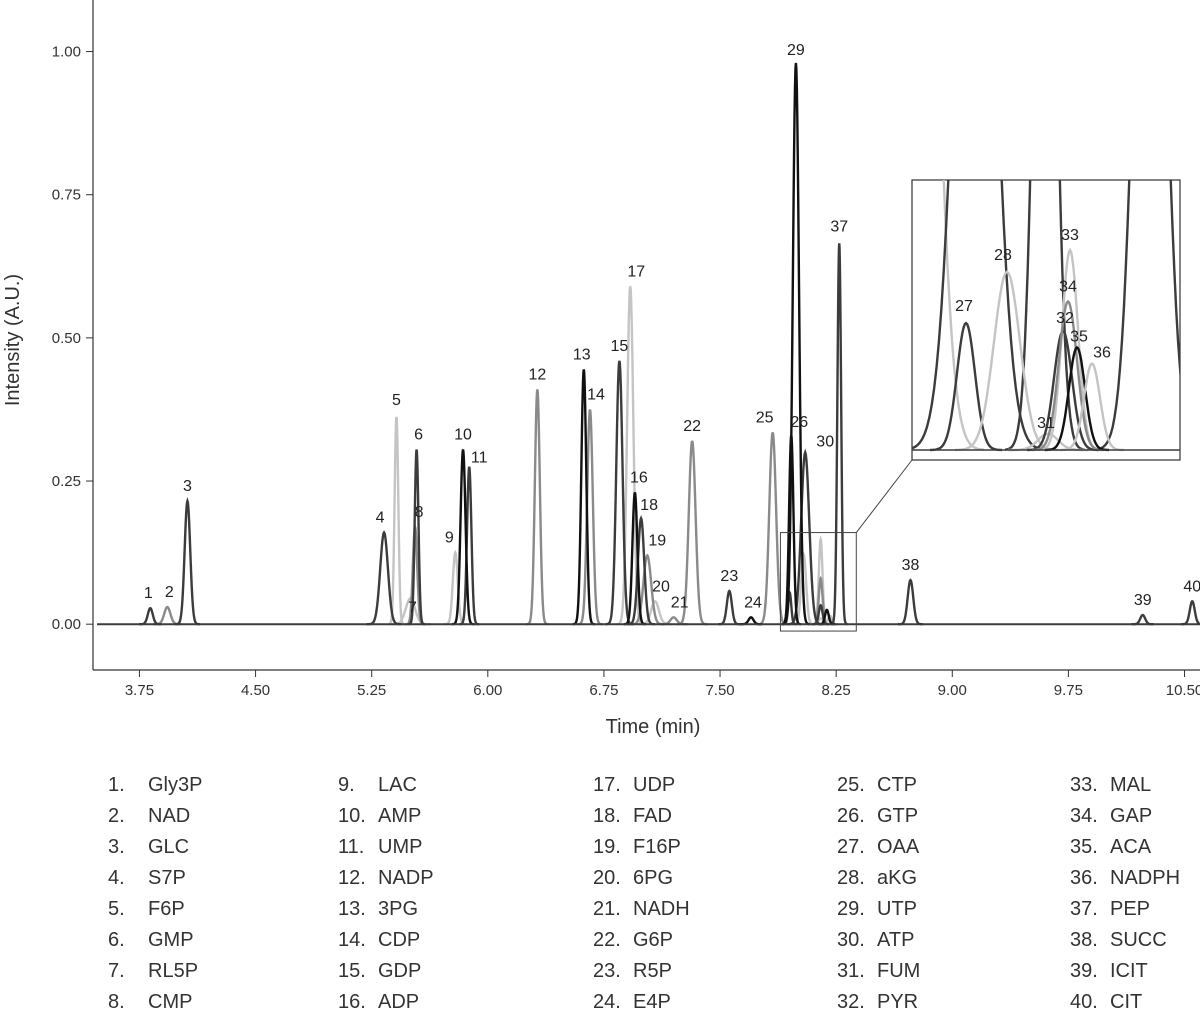  What do you see at coordinates (139, 690) in the screenshot?
I see `x-tick-label: 3.75` at bounding box center [139, 690].